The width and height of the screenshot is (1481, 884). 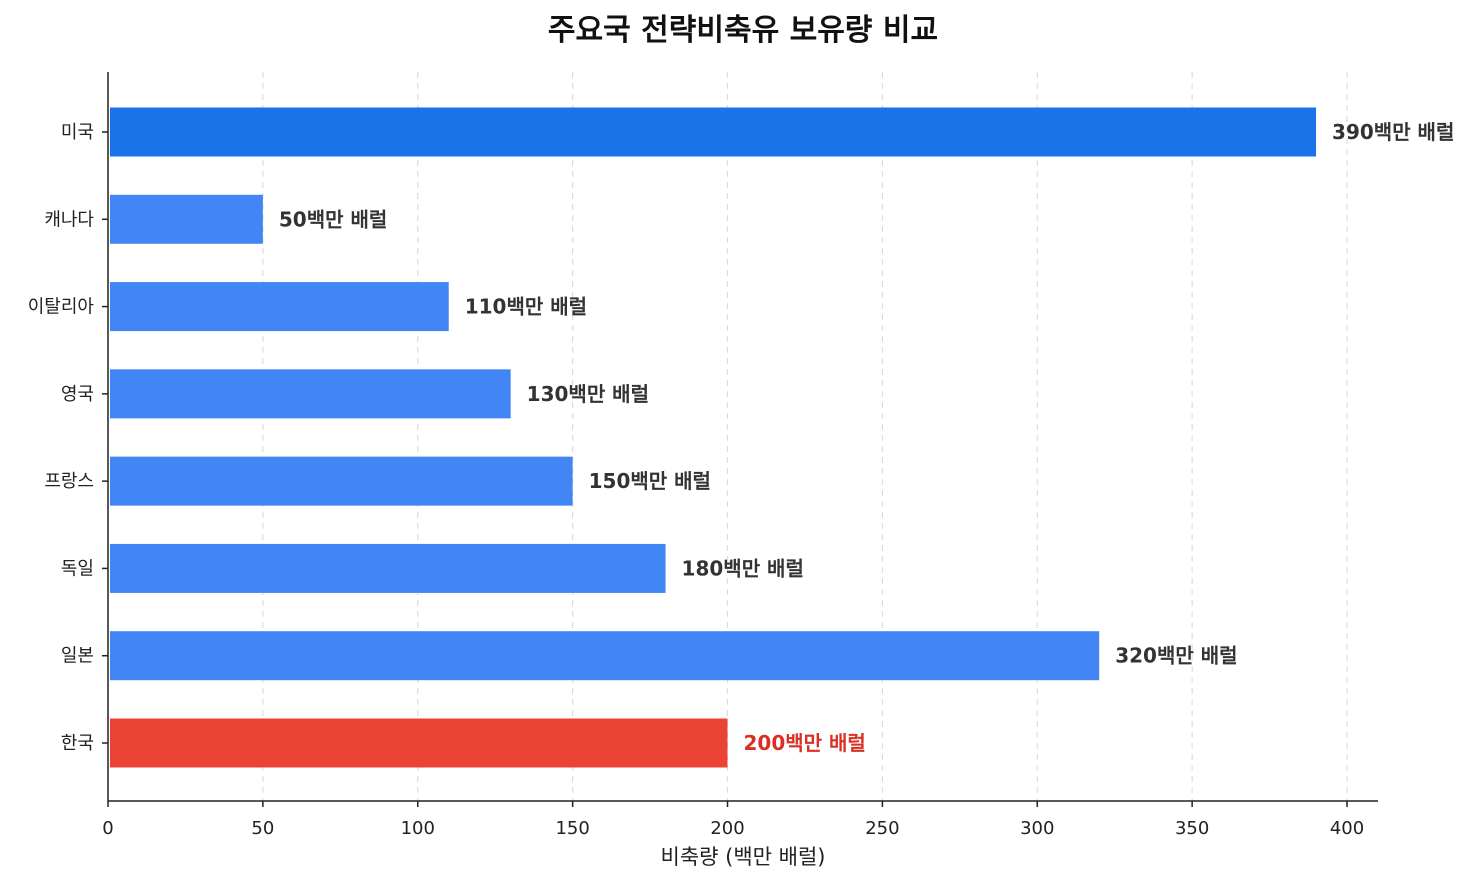 What do you see at coordinates (882, 828) in the screenshot?
I see `x-tick-label: 250` at bounding box center [882, 828].